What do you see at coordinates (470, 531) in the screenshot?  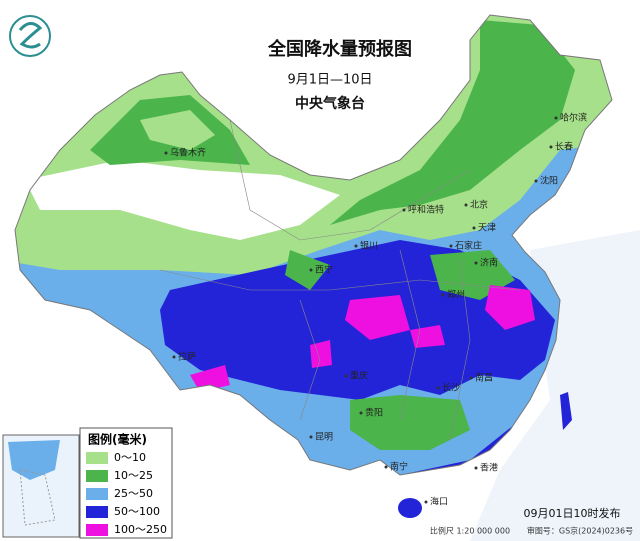 I see `scale: 比例尺 1:20 000 000` at bounding box center [470, 531].